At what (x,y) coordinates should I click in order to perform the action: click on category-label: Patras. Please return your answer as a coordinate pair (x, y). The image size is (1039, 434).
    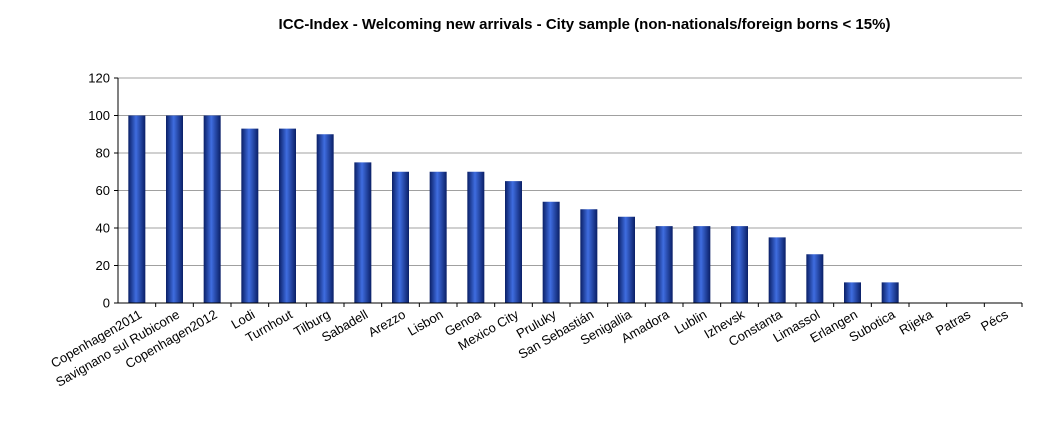
    Looking at the image, I should click on (953, 322).